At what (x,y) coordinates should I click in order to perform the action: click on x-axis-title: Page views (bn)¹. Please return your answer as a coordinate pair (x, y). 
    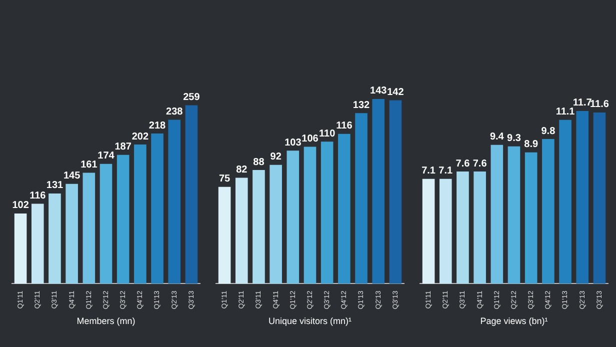
    Looking at the image, I should click on (514, 321).